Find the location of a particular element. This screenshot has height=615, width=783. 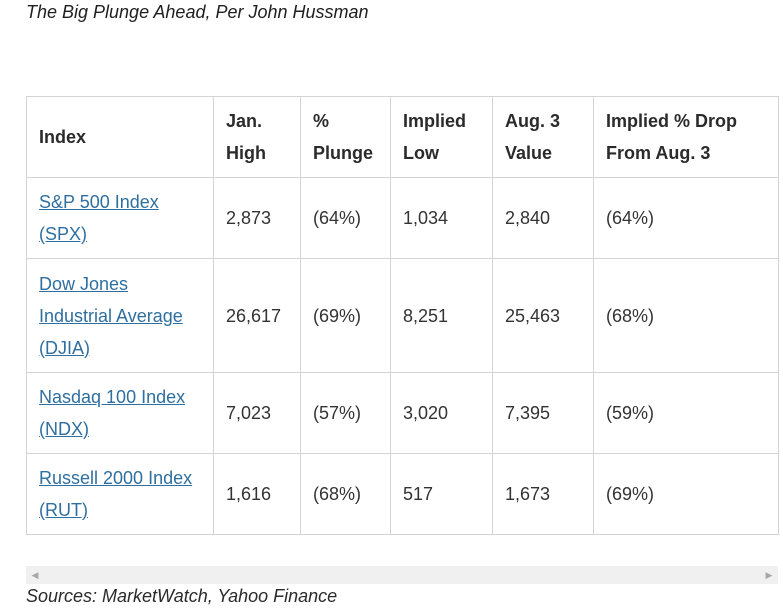

implied-low-cell: 1,034 is located at coordinates (441, 218).